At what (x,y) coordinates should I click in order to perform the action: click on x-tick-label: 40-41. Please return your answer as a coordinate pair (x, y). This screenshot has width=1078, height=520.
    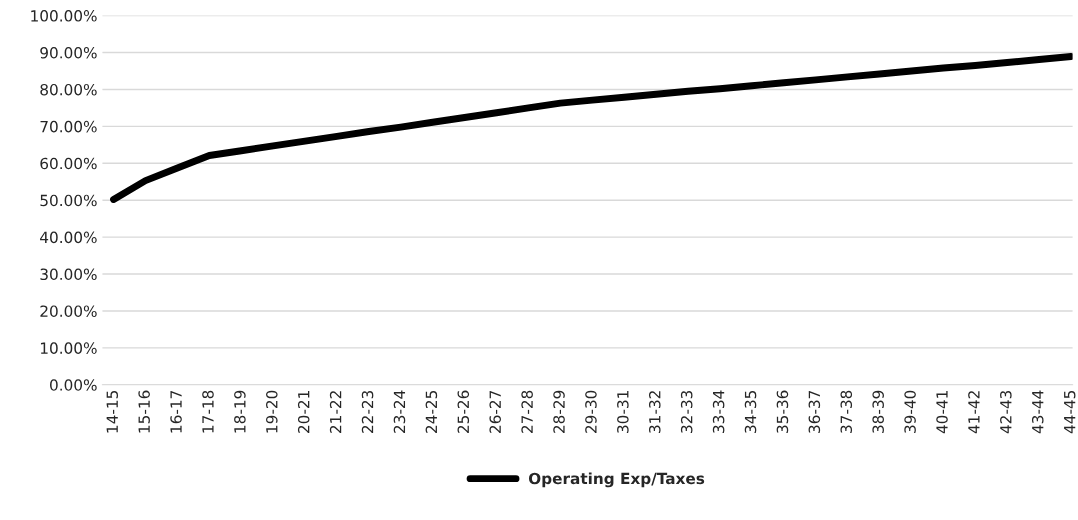
    Looking at the image, I should click on (942, 412).